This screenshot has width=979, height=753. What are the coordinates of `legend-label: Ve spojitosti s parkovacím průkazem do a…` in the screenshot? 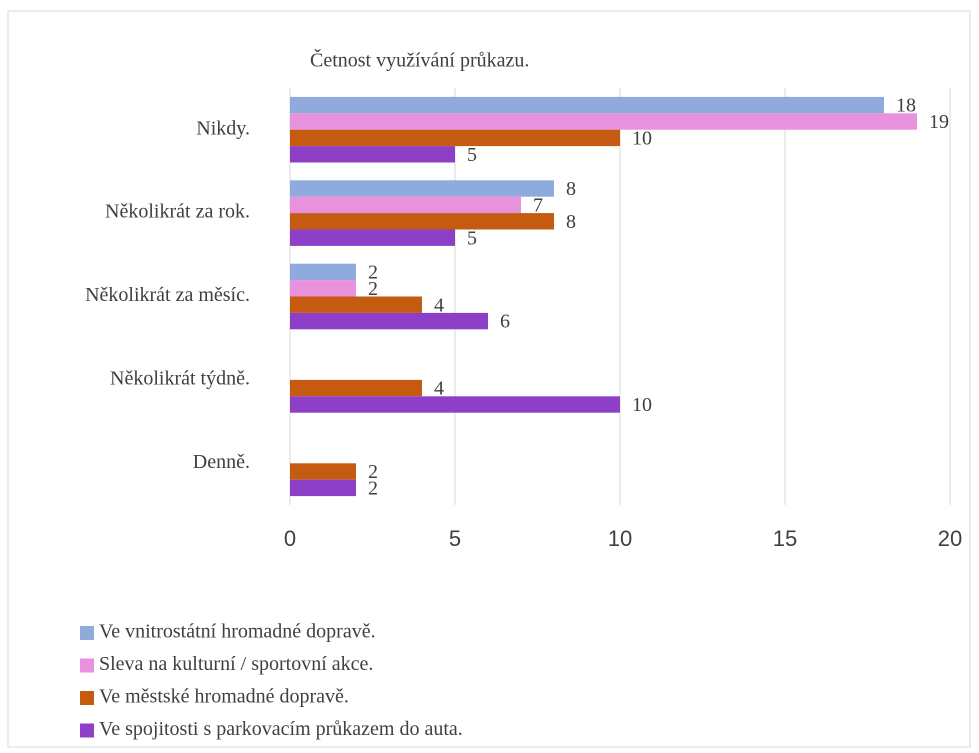 It's located at (281, 729).